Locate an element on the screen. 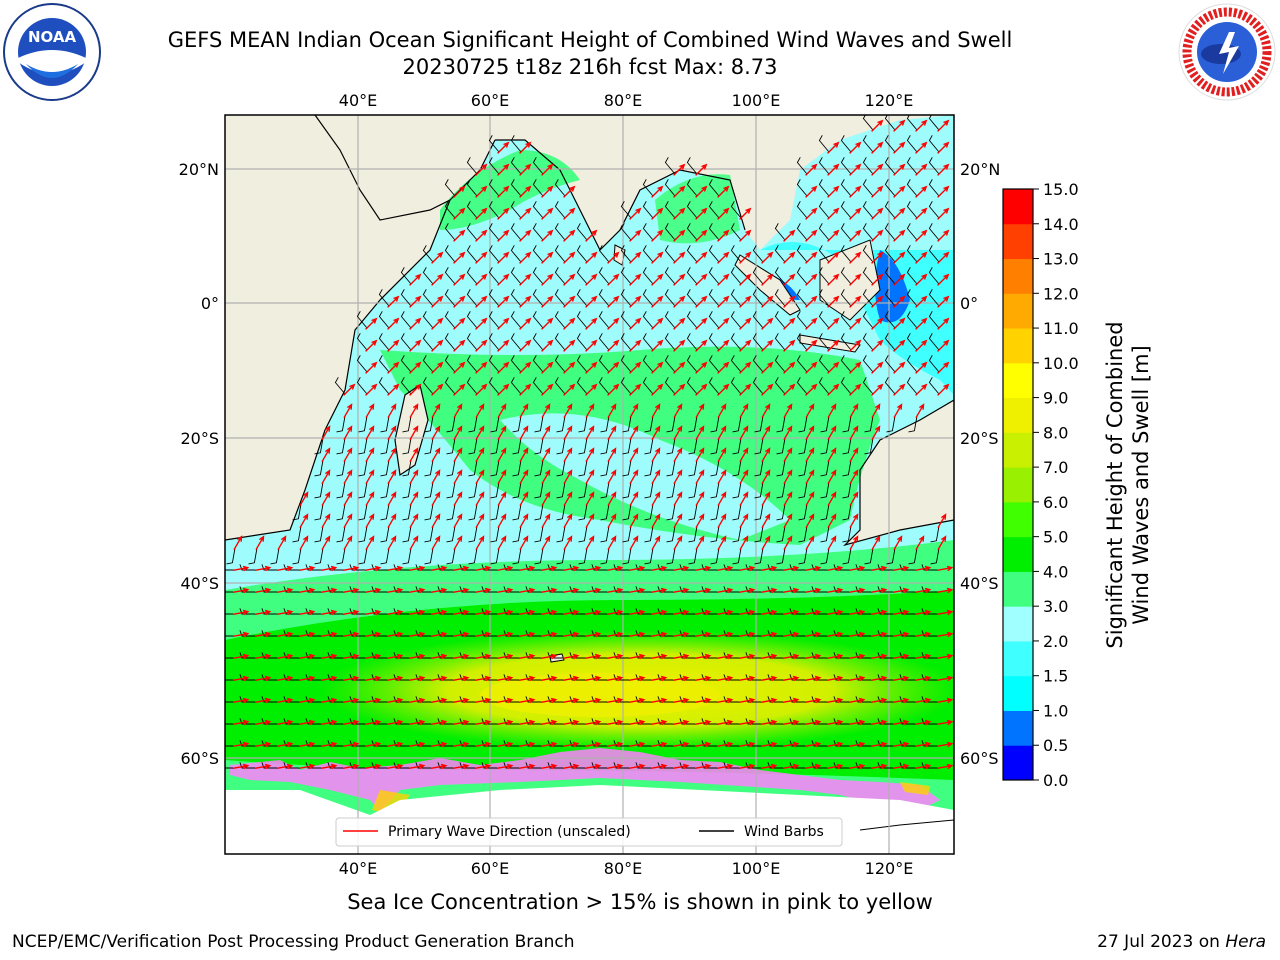 This screenshot has height=960, width=1280. lon-tick-bottom: 40°E is located at coordinates (358, 868).